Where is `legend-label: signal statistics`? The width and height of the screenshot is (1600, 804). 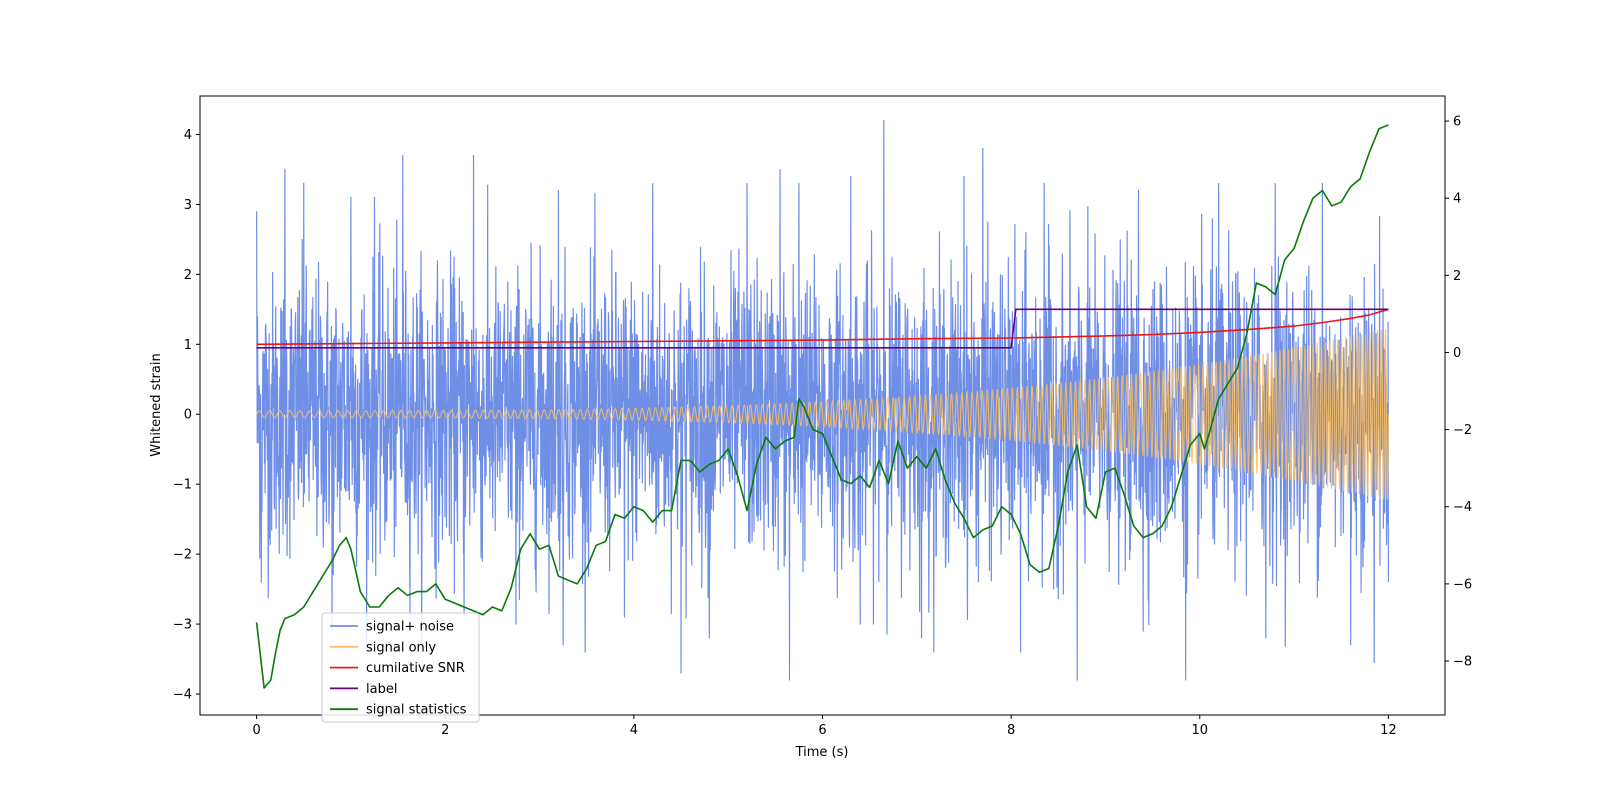 legend-label: signal statistics is located at coordinates (416, 710).